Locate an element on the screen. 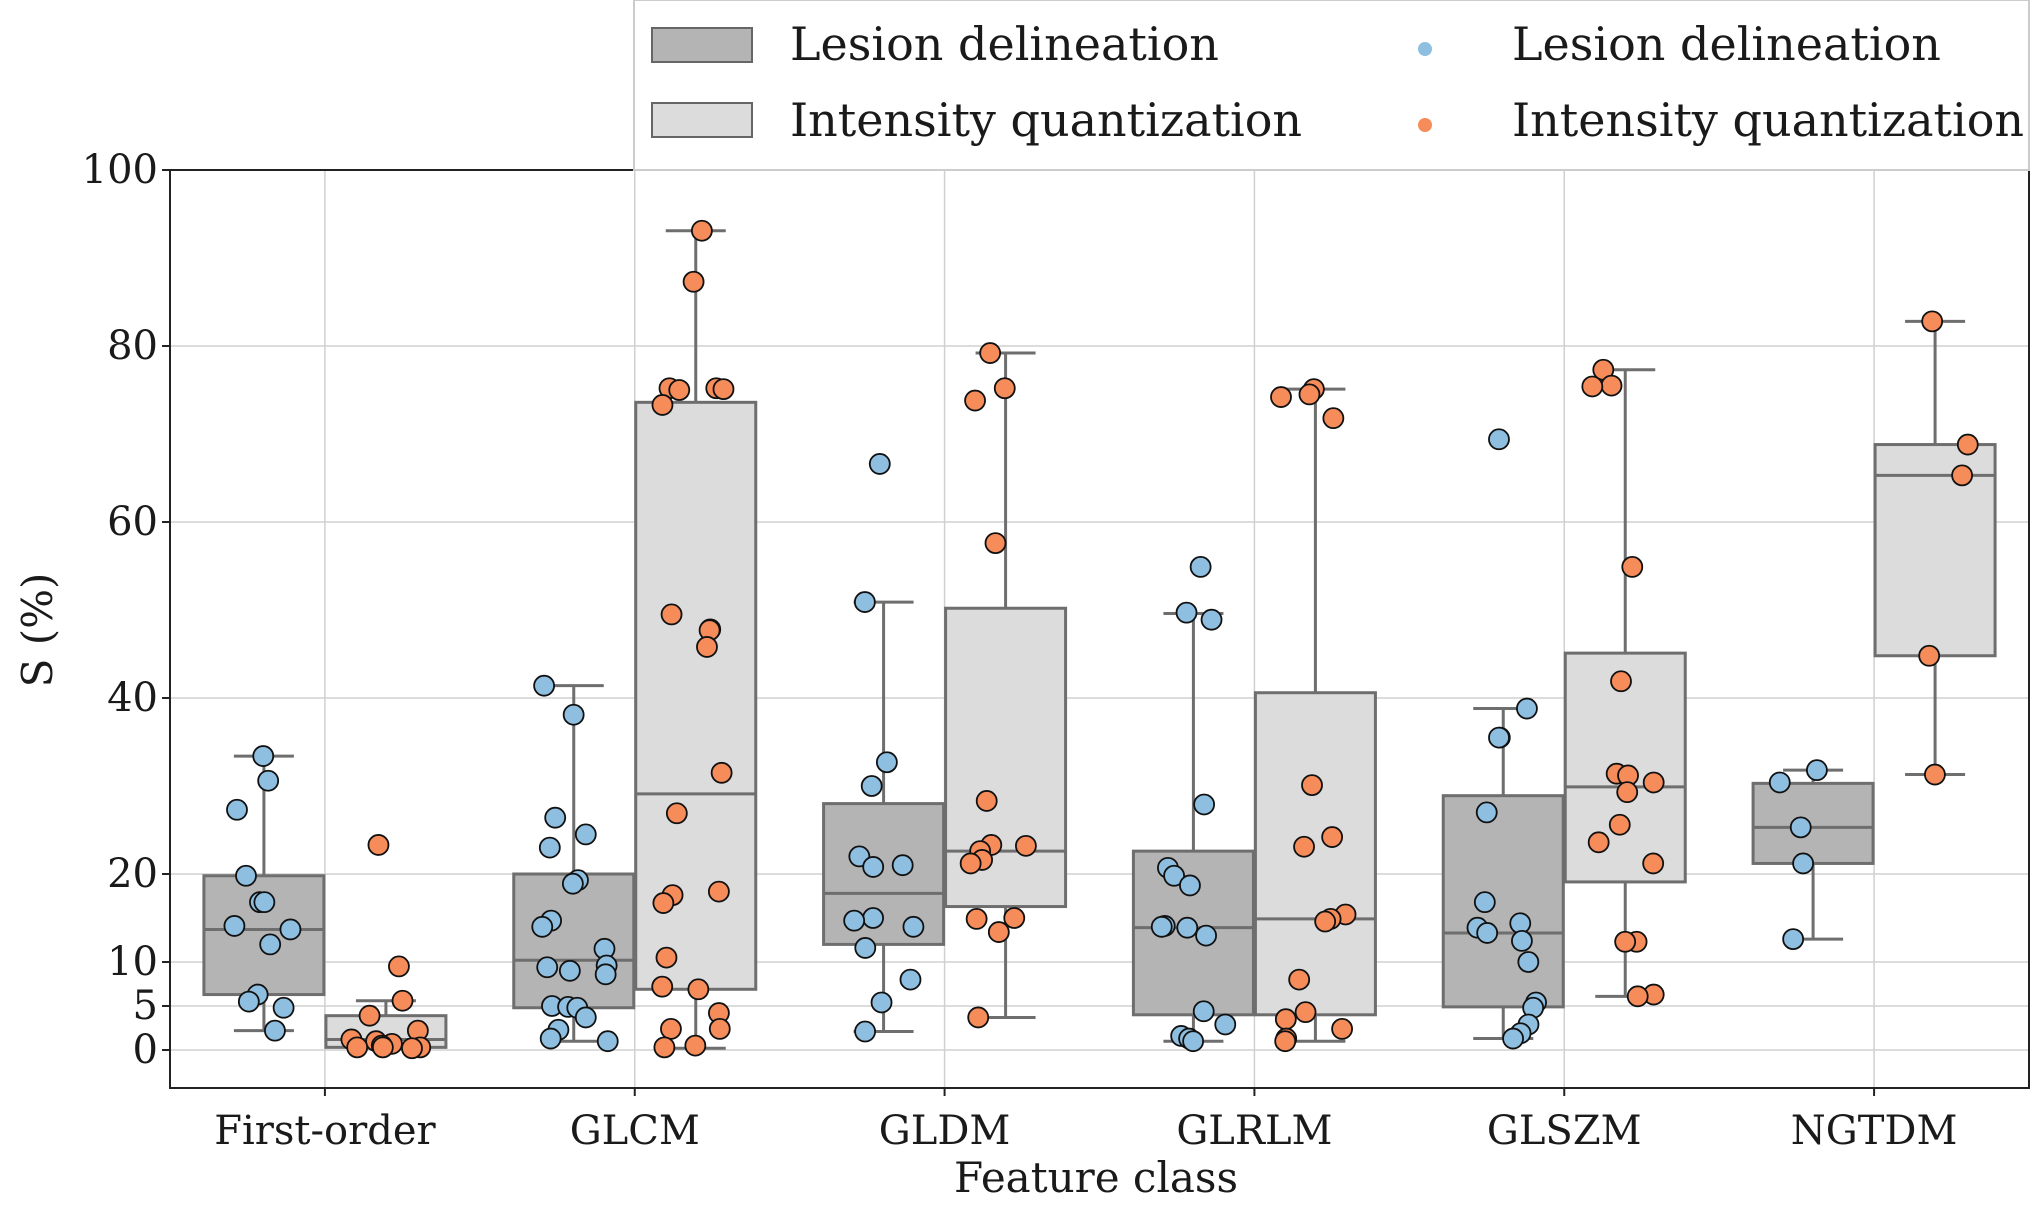  x-tick-label: NGTDM is located at coordinates (1874, 1131).